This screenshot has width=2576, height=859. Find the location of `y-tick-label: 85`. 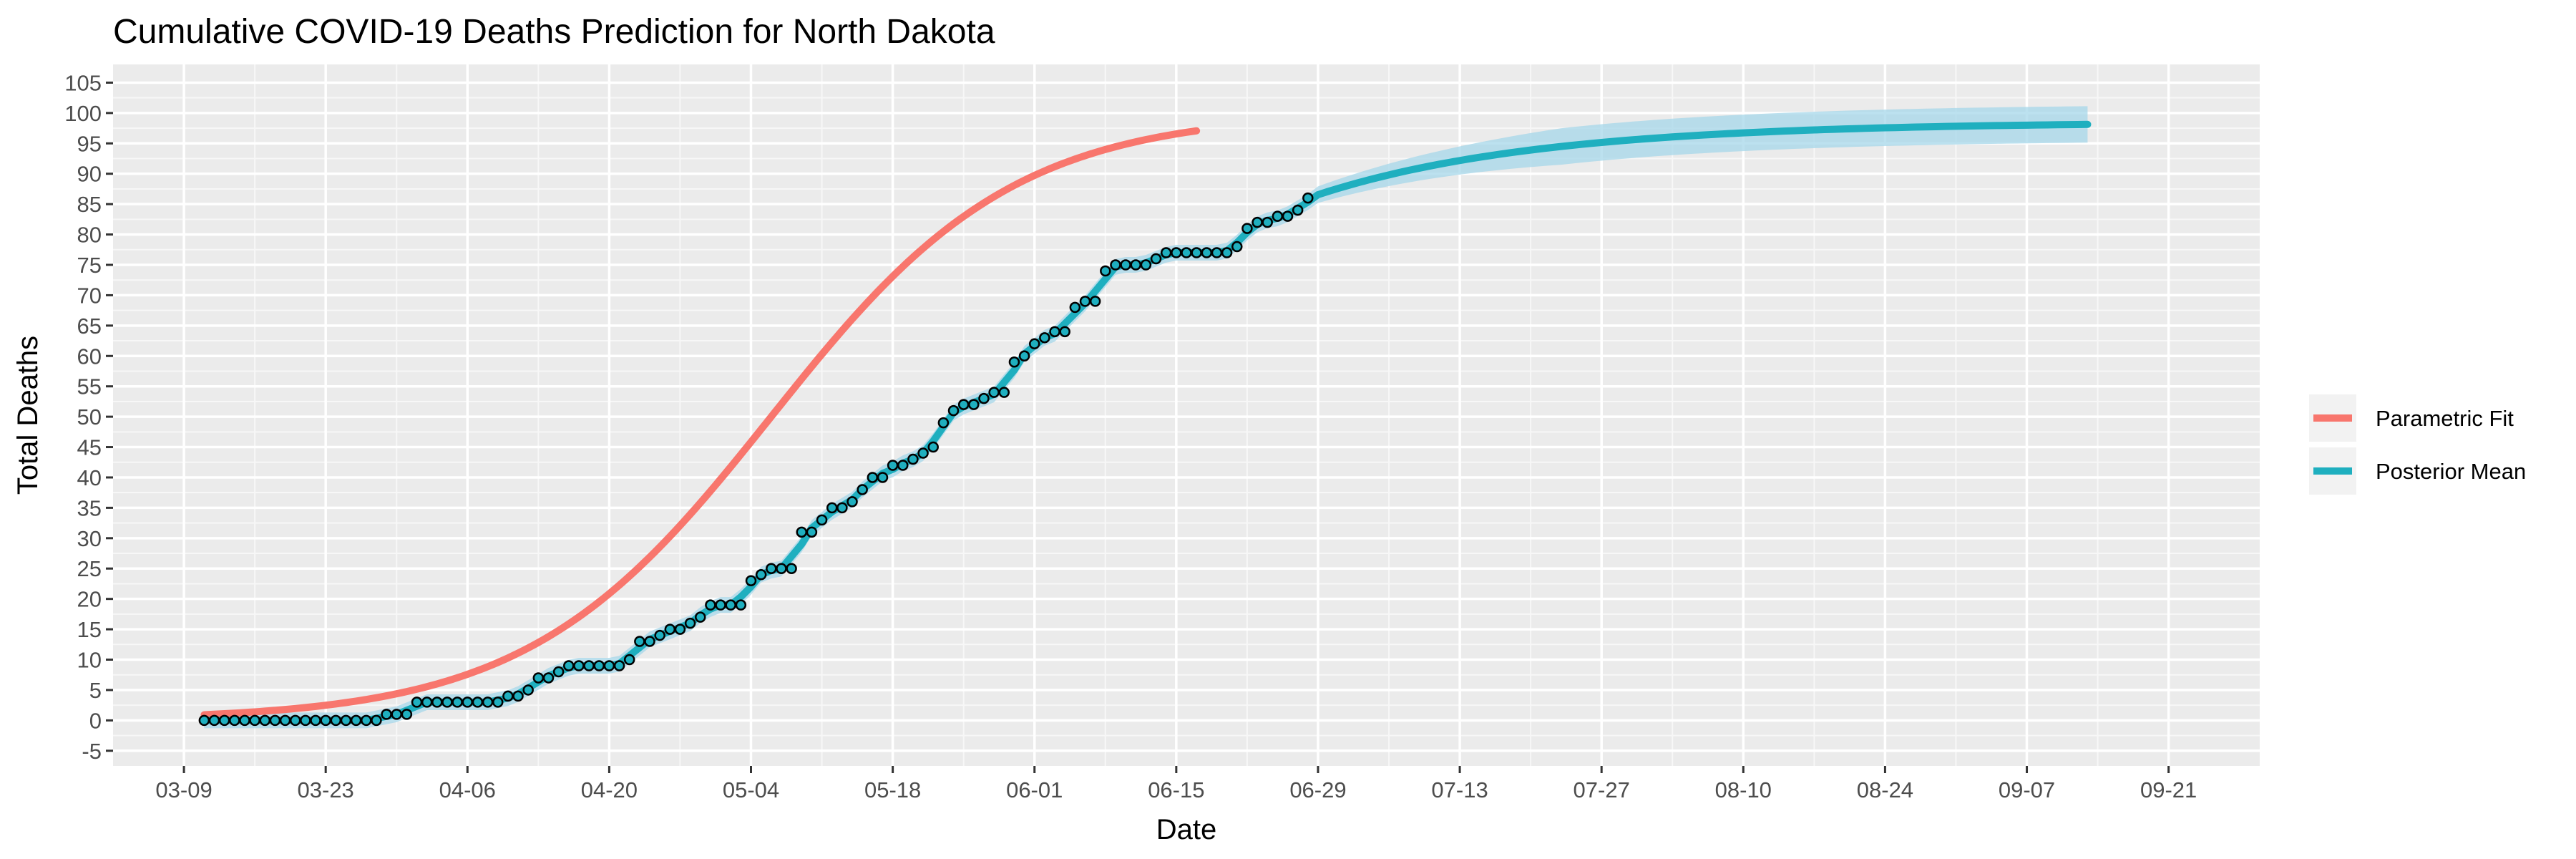

y-tick-label: 85 is located at coordinates (89, 204).